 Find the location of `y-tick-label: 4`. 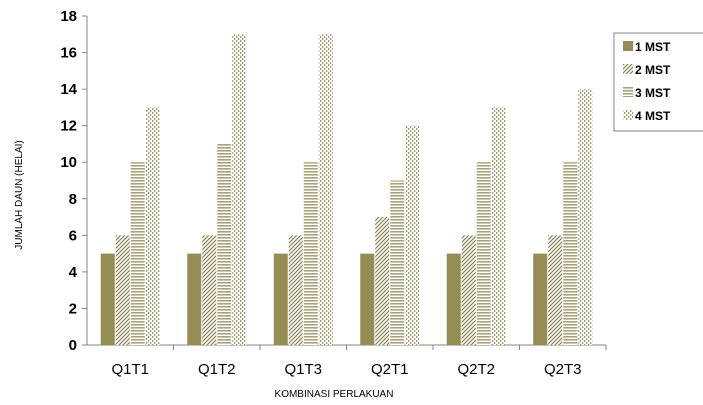

y-tick-label: 4 is located at coordinates (73, 272).